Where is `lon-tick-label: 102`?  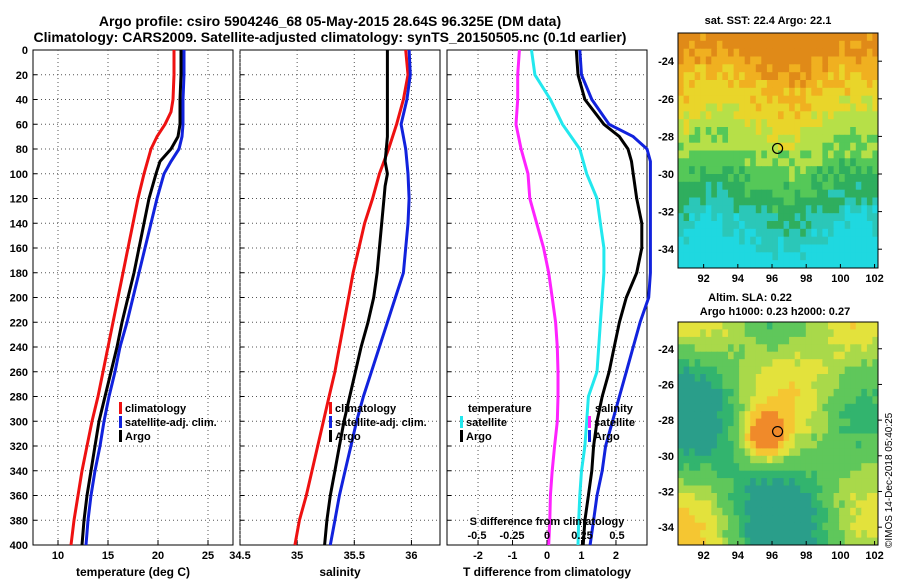
lon-tick-label: 102 is located at coordinates (874, 556).